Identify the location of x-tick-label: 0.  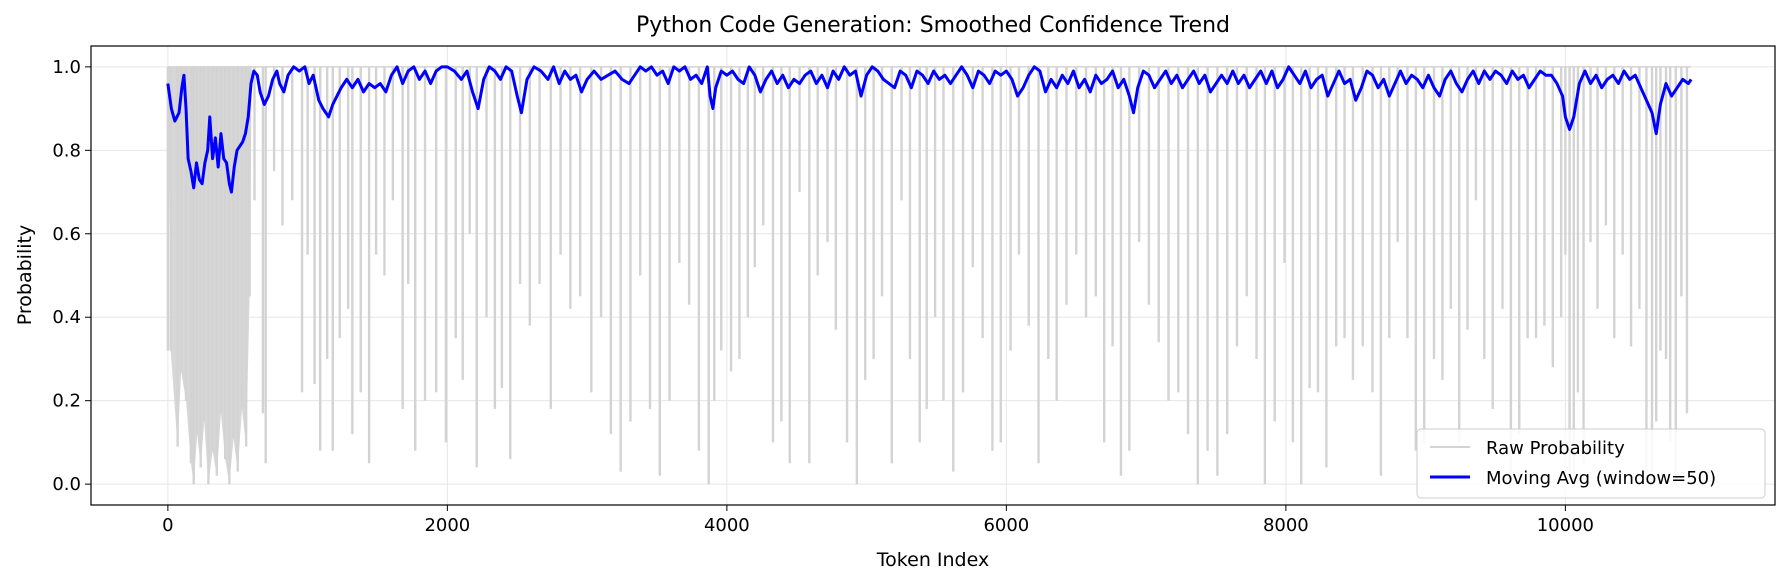
(167, 525).